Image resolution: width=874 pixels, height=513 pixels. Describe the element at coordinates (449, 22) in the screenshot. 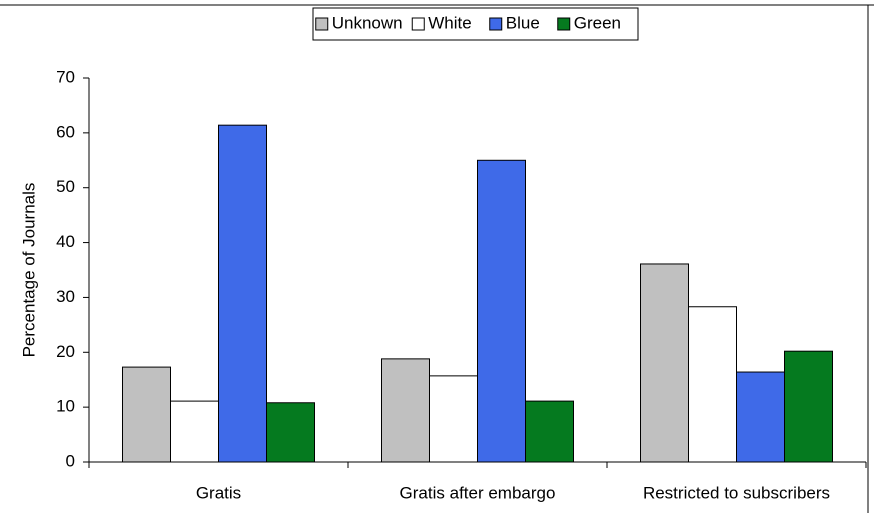

I see `legend-label: White` at that location.